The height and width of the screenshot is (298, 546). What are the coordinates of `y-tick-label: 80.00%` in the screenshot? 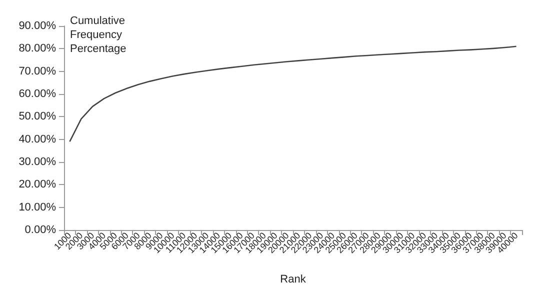 It's located at (37, 48).